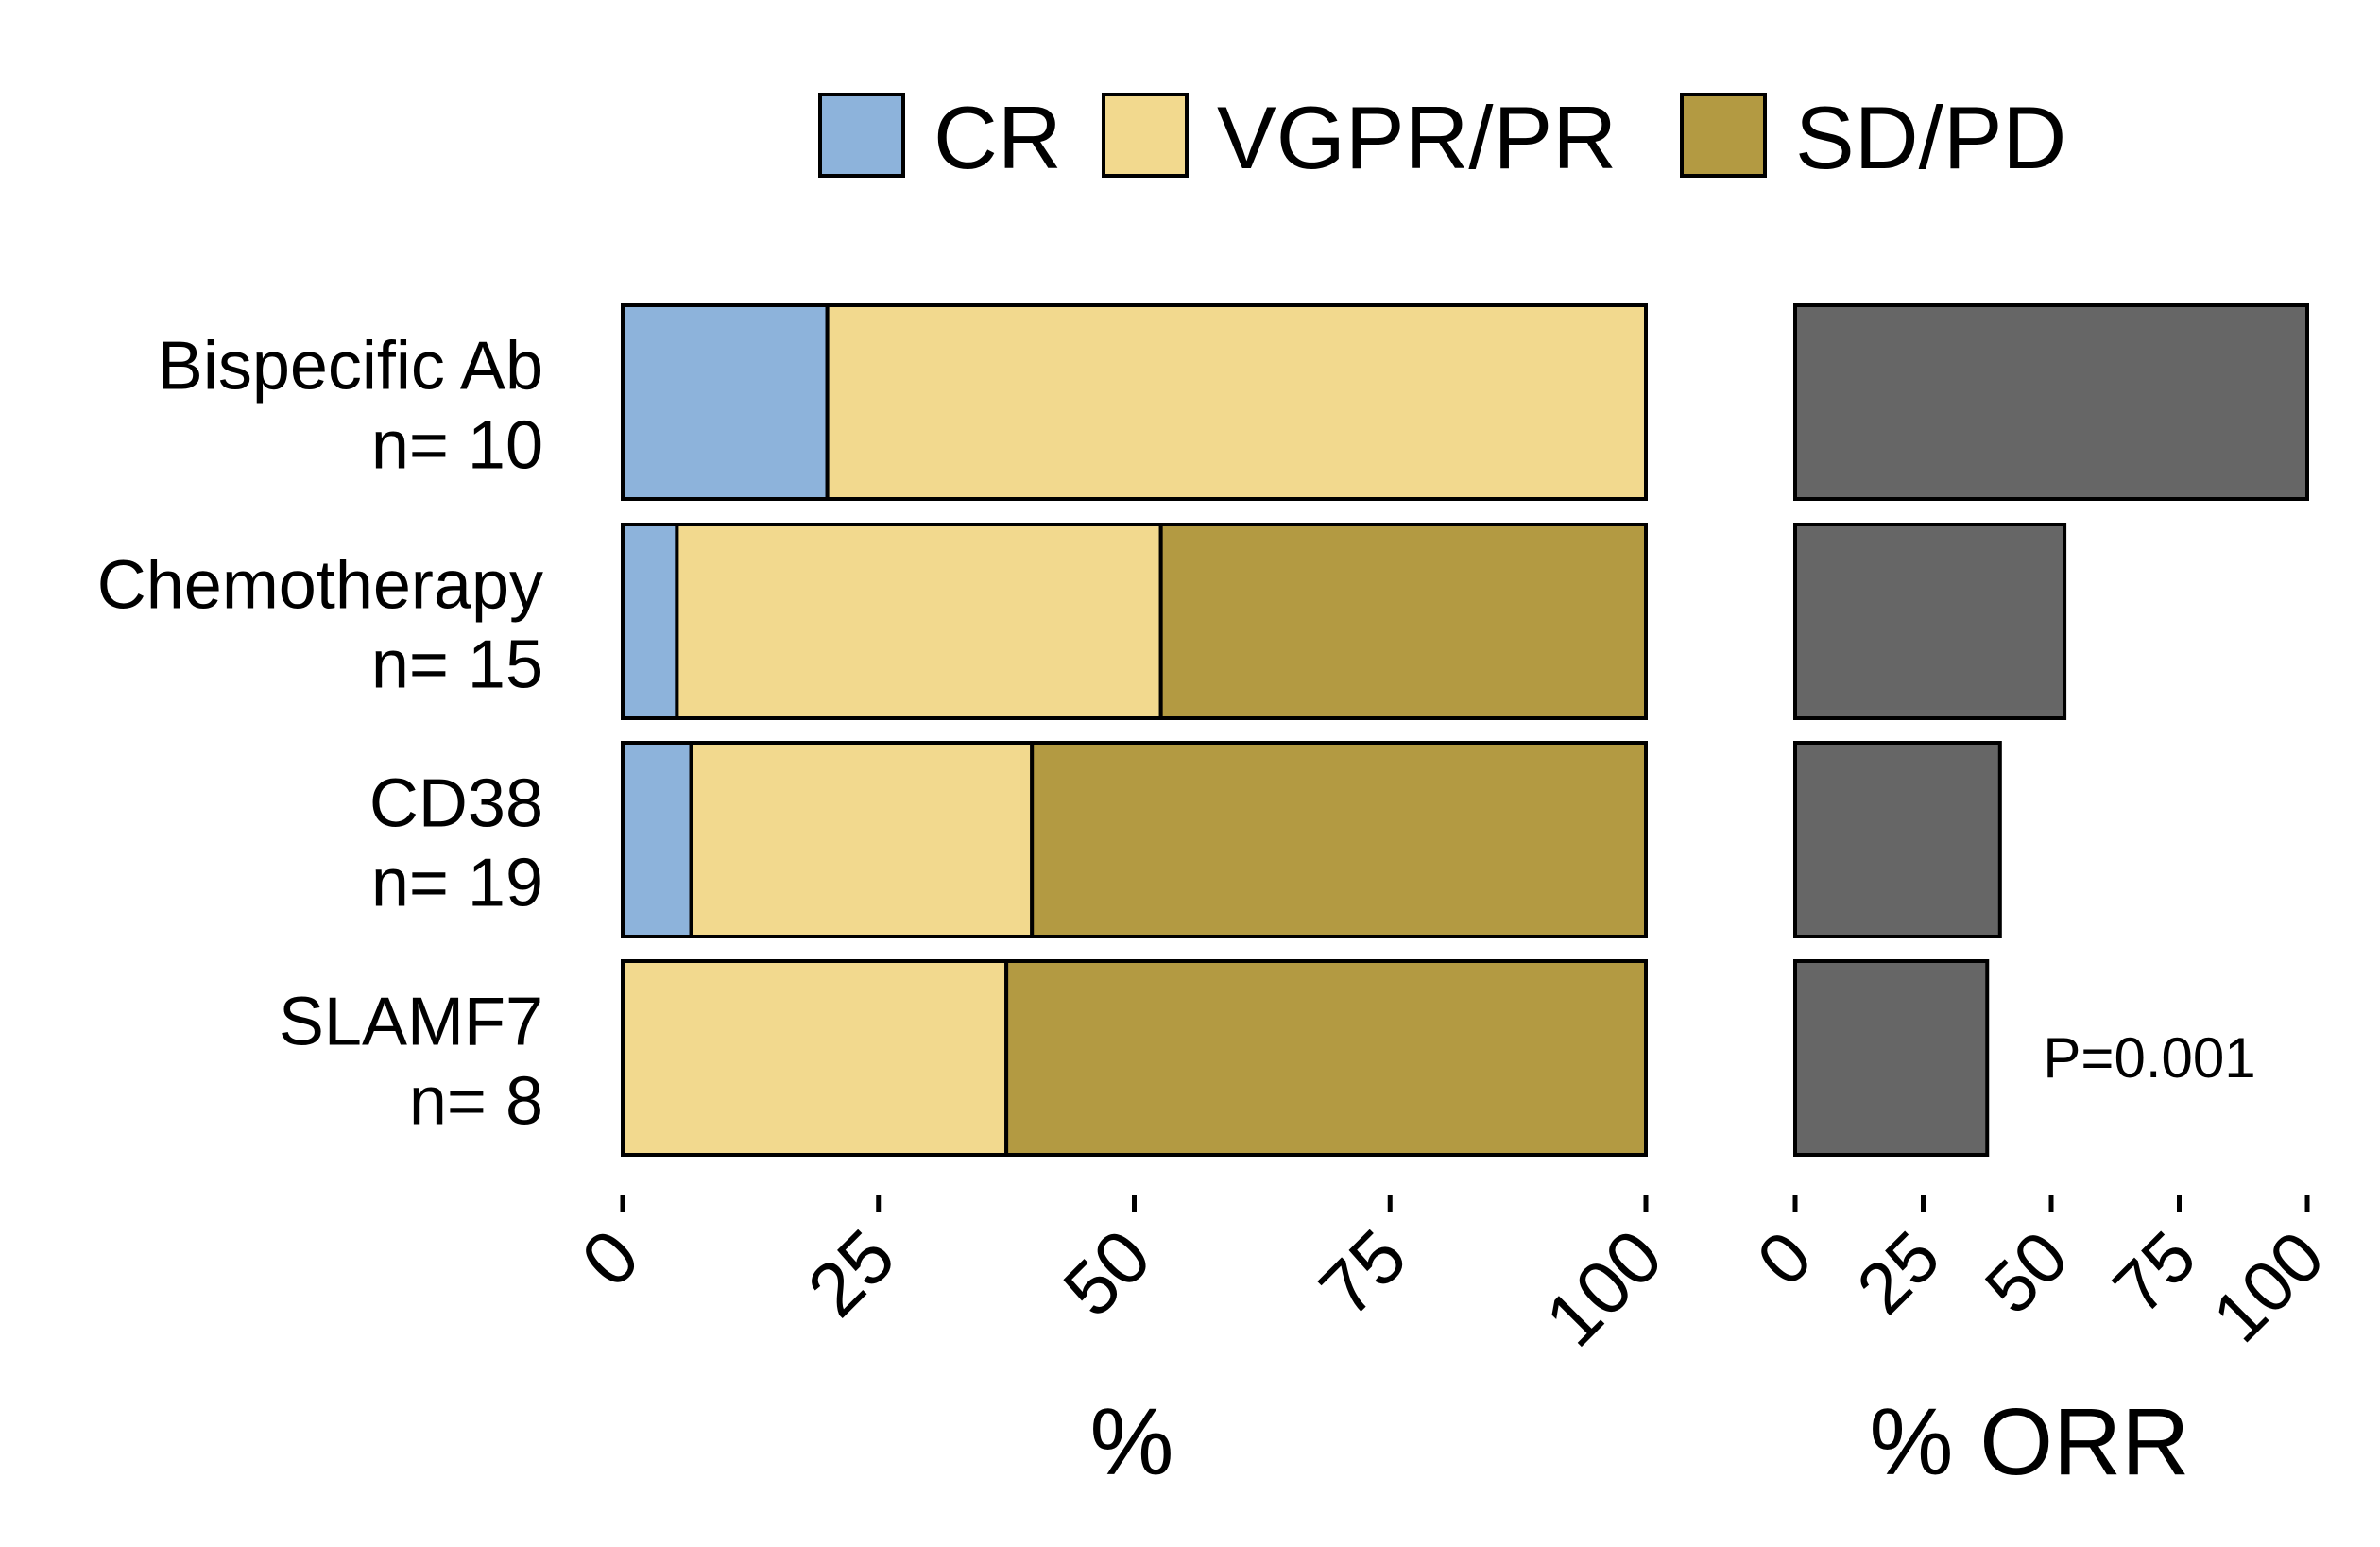 The image size is (2380, 1547). Describe the element at coordinates (1930, 137) in the screenshot. I see `legend-label-sd-pd: SD/PD` at that location.